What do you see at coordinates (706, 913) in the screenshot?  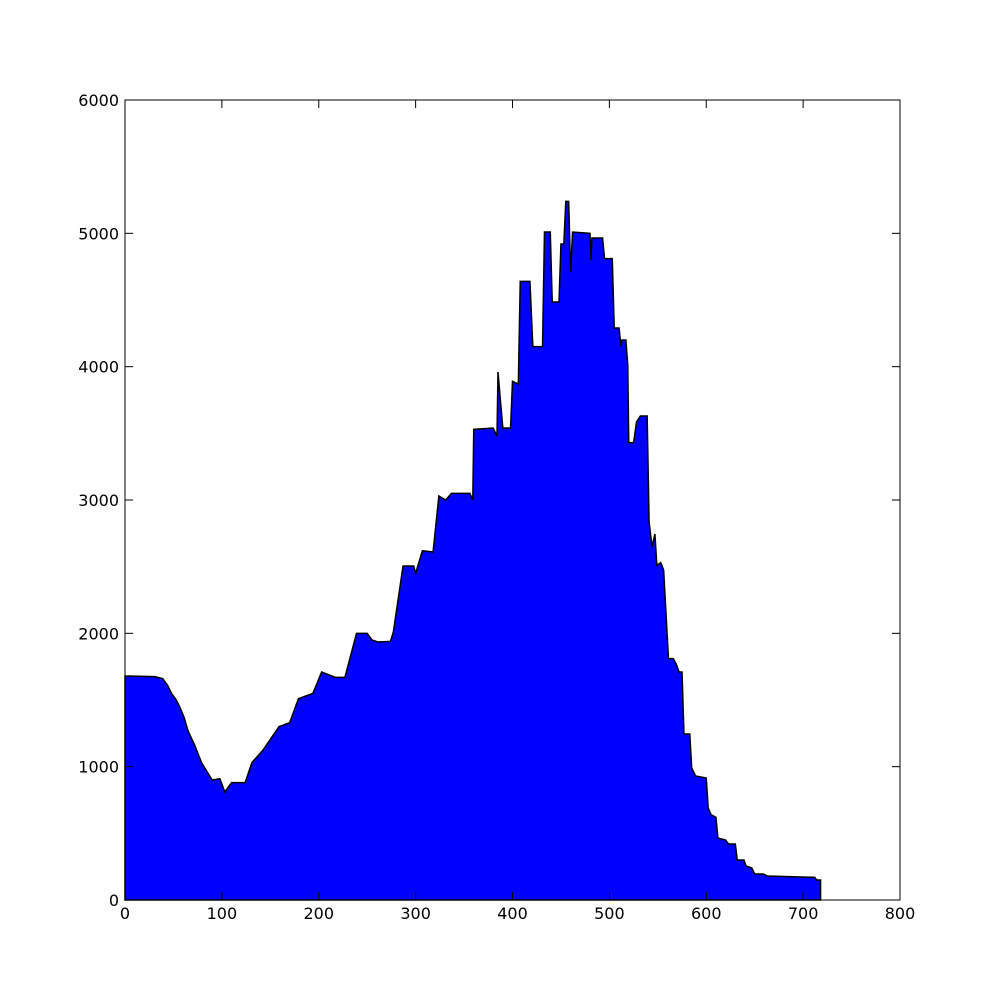 I see `x-tick-label: 600` at bounding box center [706, 913].